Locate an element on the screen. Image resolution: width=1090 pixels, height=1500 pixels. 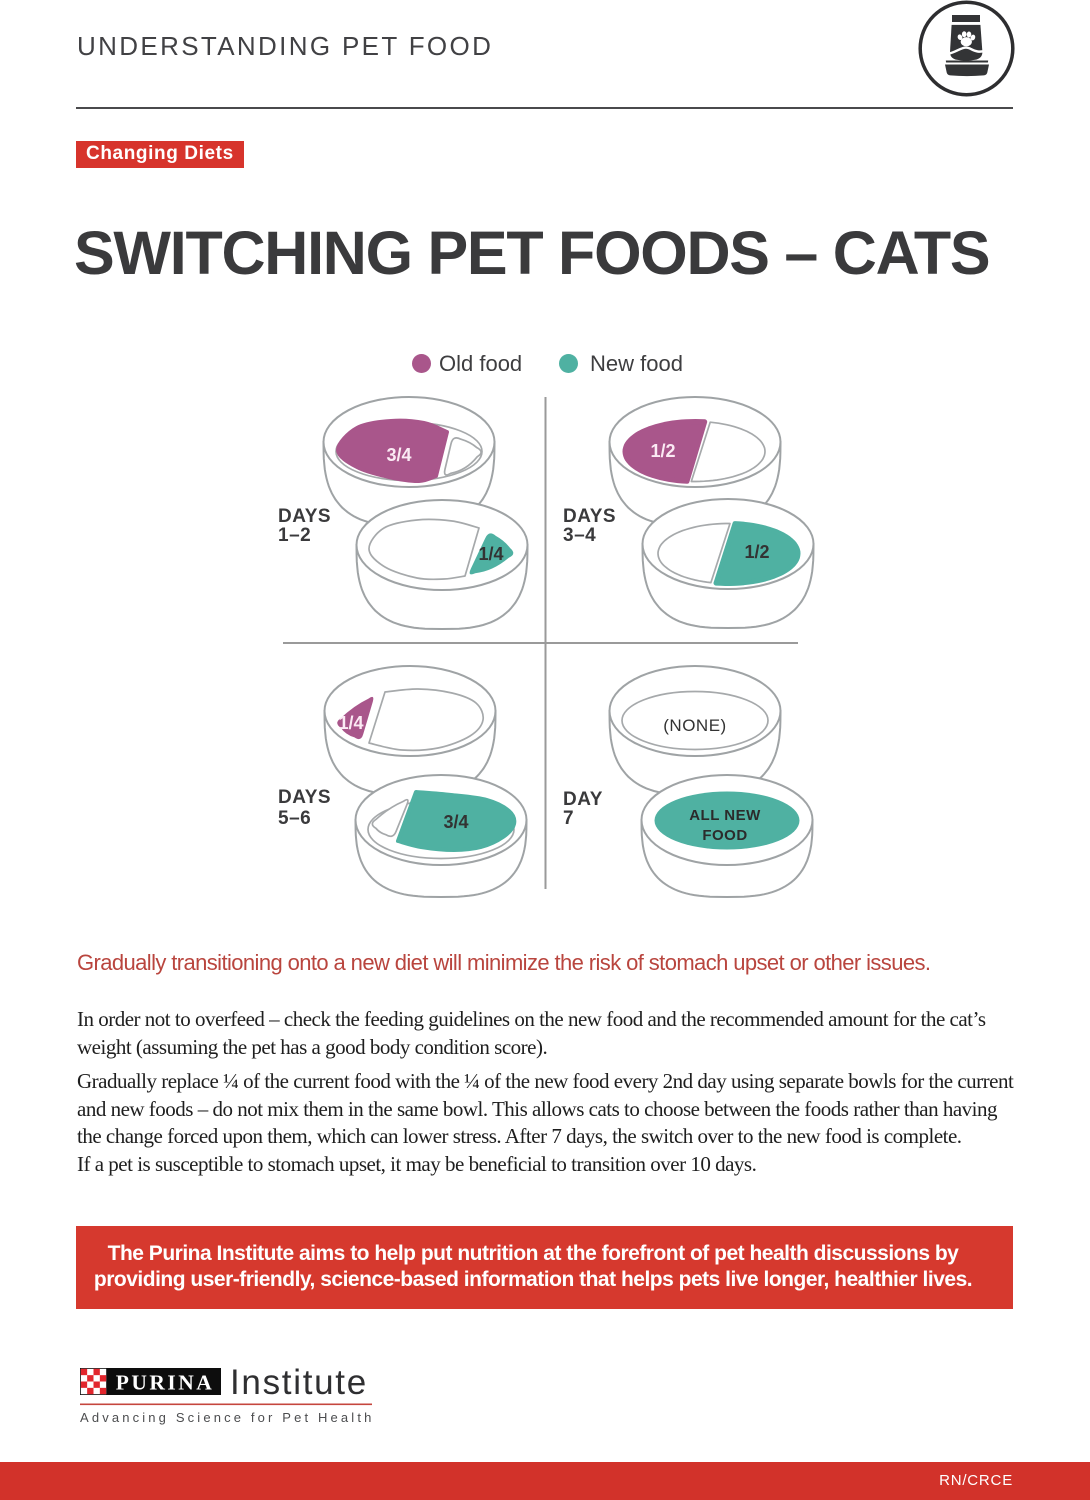
svg-text: FOOD is located at coordinates (724, 835).